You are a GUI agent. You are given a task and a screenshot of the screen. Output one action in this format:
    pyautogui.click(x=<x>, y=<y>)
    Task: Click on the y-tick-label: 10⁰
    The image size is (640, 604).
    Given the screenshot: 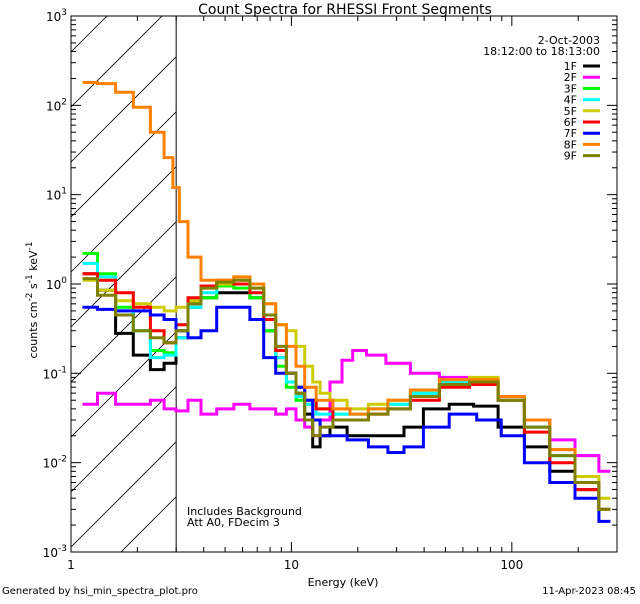 What is the action you would take?
    pyautogui.click(x=56, y=284)
    